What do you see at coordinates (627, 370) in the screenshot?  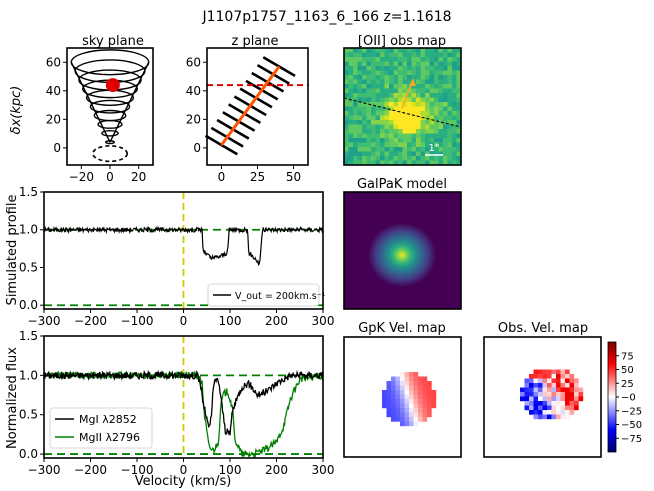 I see `colorbar-tick-label: 50` at bounding box center [627, 370].